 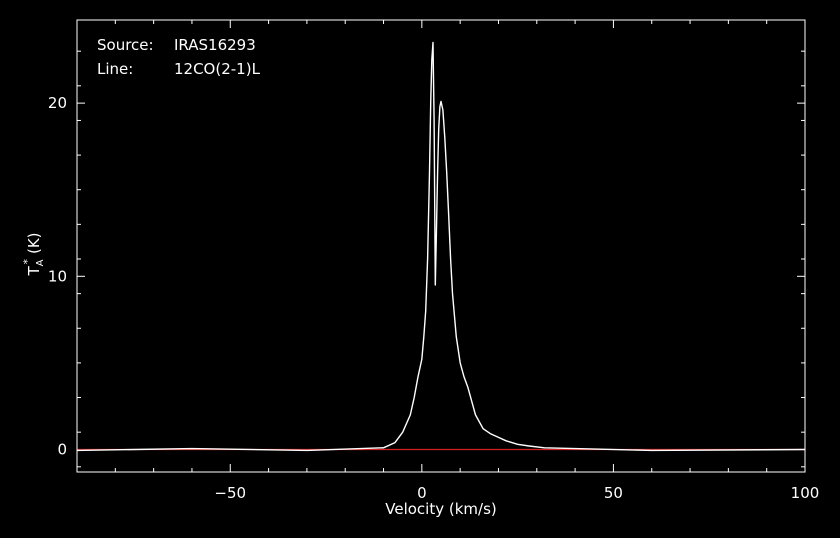 I want to click on x-tick-label: 50, so click(x=613, y=493).